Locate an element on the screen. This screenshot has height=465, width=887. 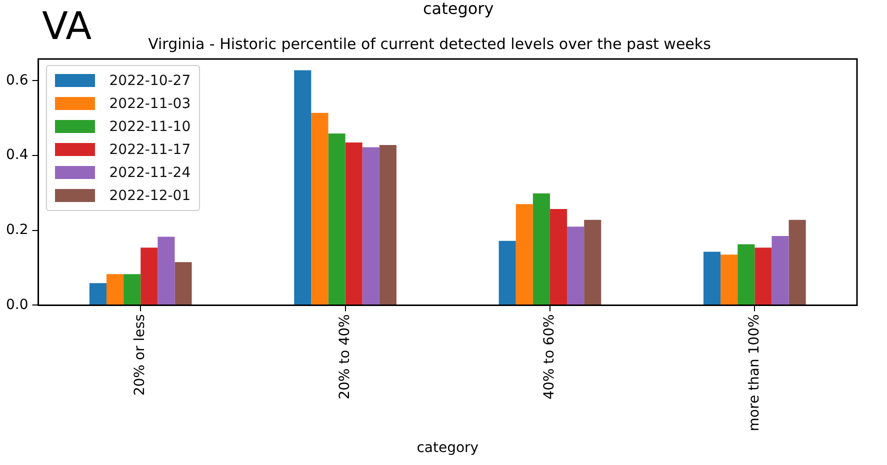
legend-label: 2022-12-01 is located at coordinates (150, 196).